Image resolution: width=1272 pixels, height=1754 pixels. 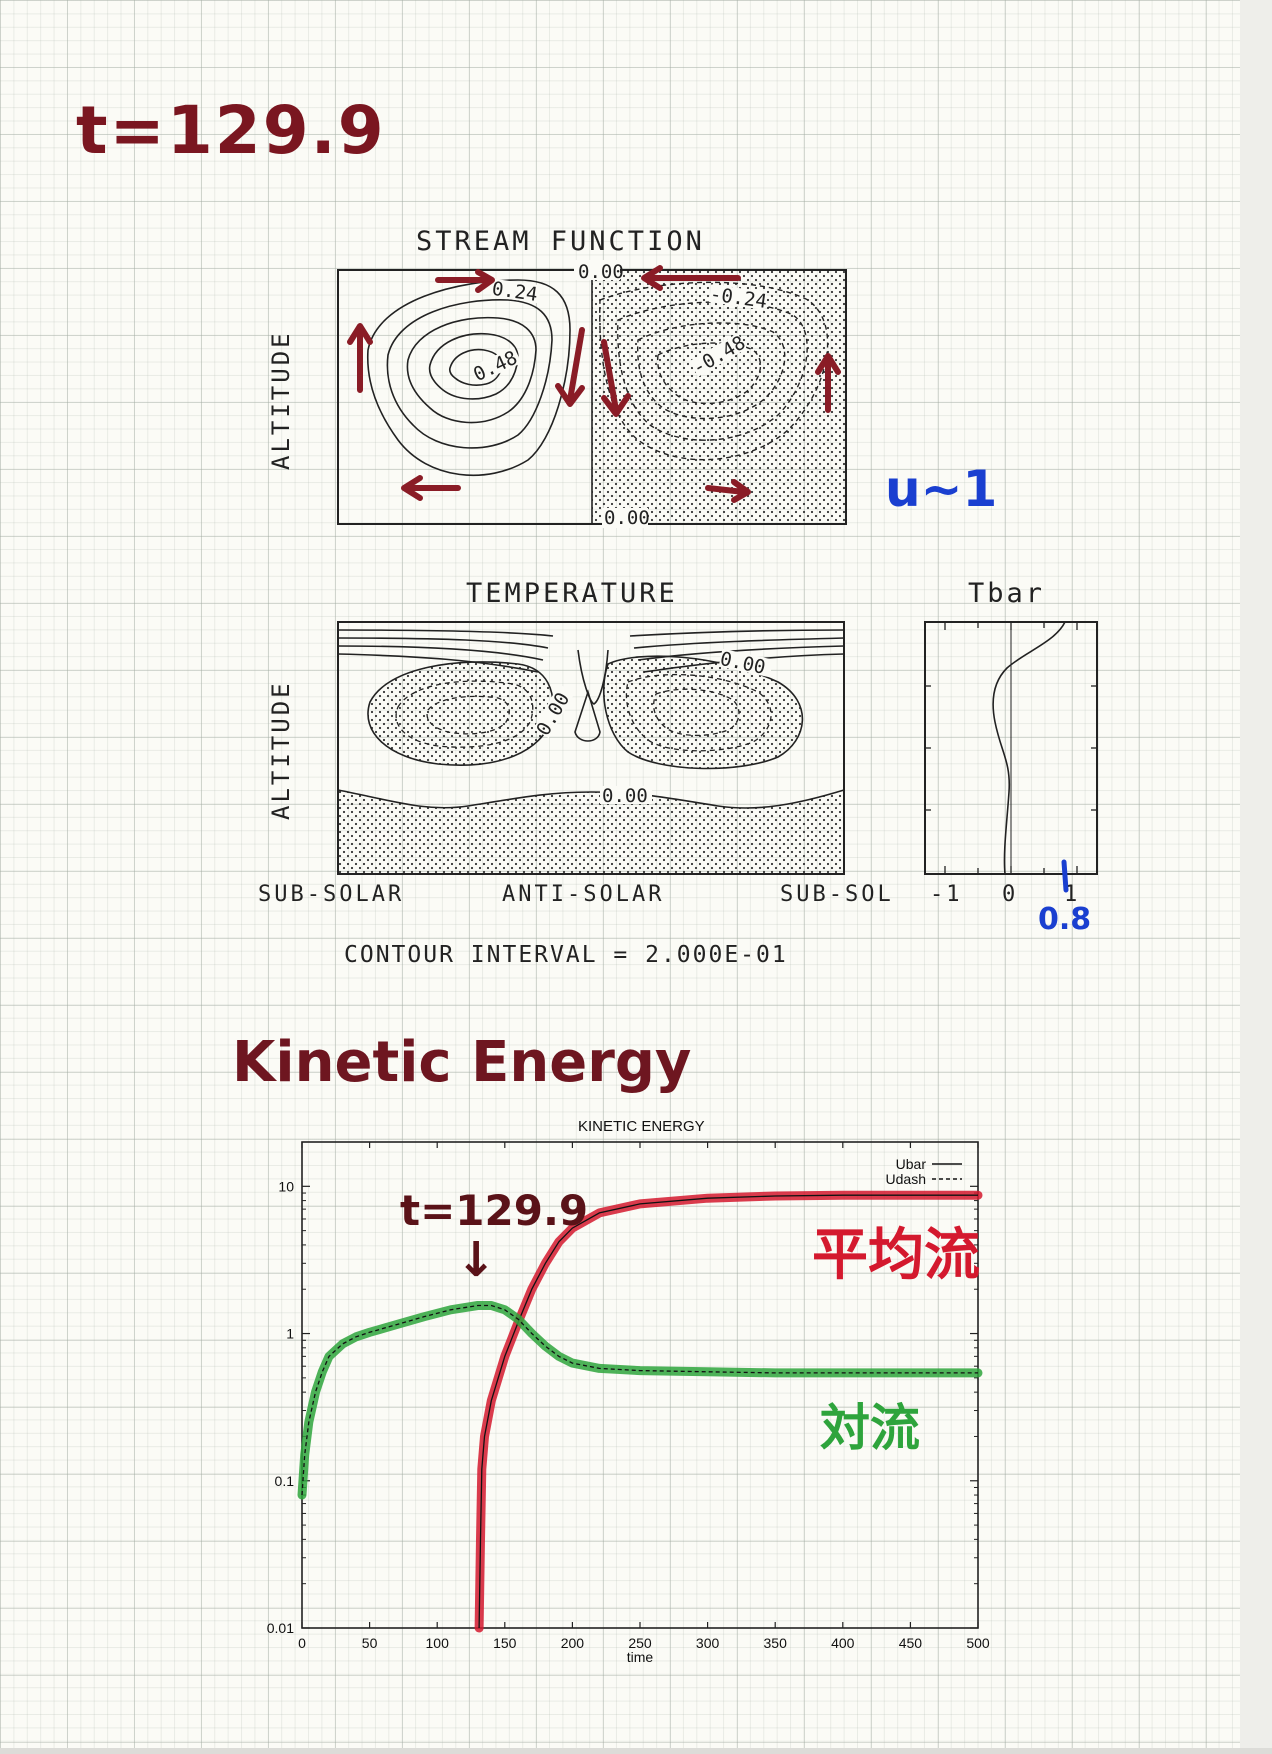 What do you see at coordinates (285, 1481) in the screenshot?
I see `ke-ytick-label: 0.1` at bounding box center [285, 1481].